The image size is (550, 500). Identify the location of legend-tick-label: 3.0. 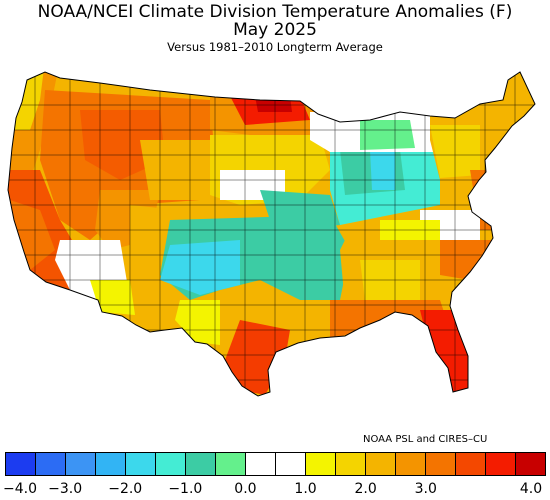
(425, 489).